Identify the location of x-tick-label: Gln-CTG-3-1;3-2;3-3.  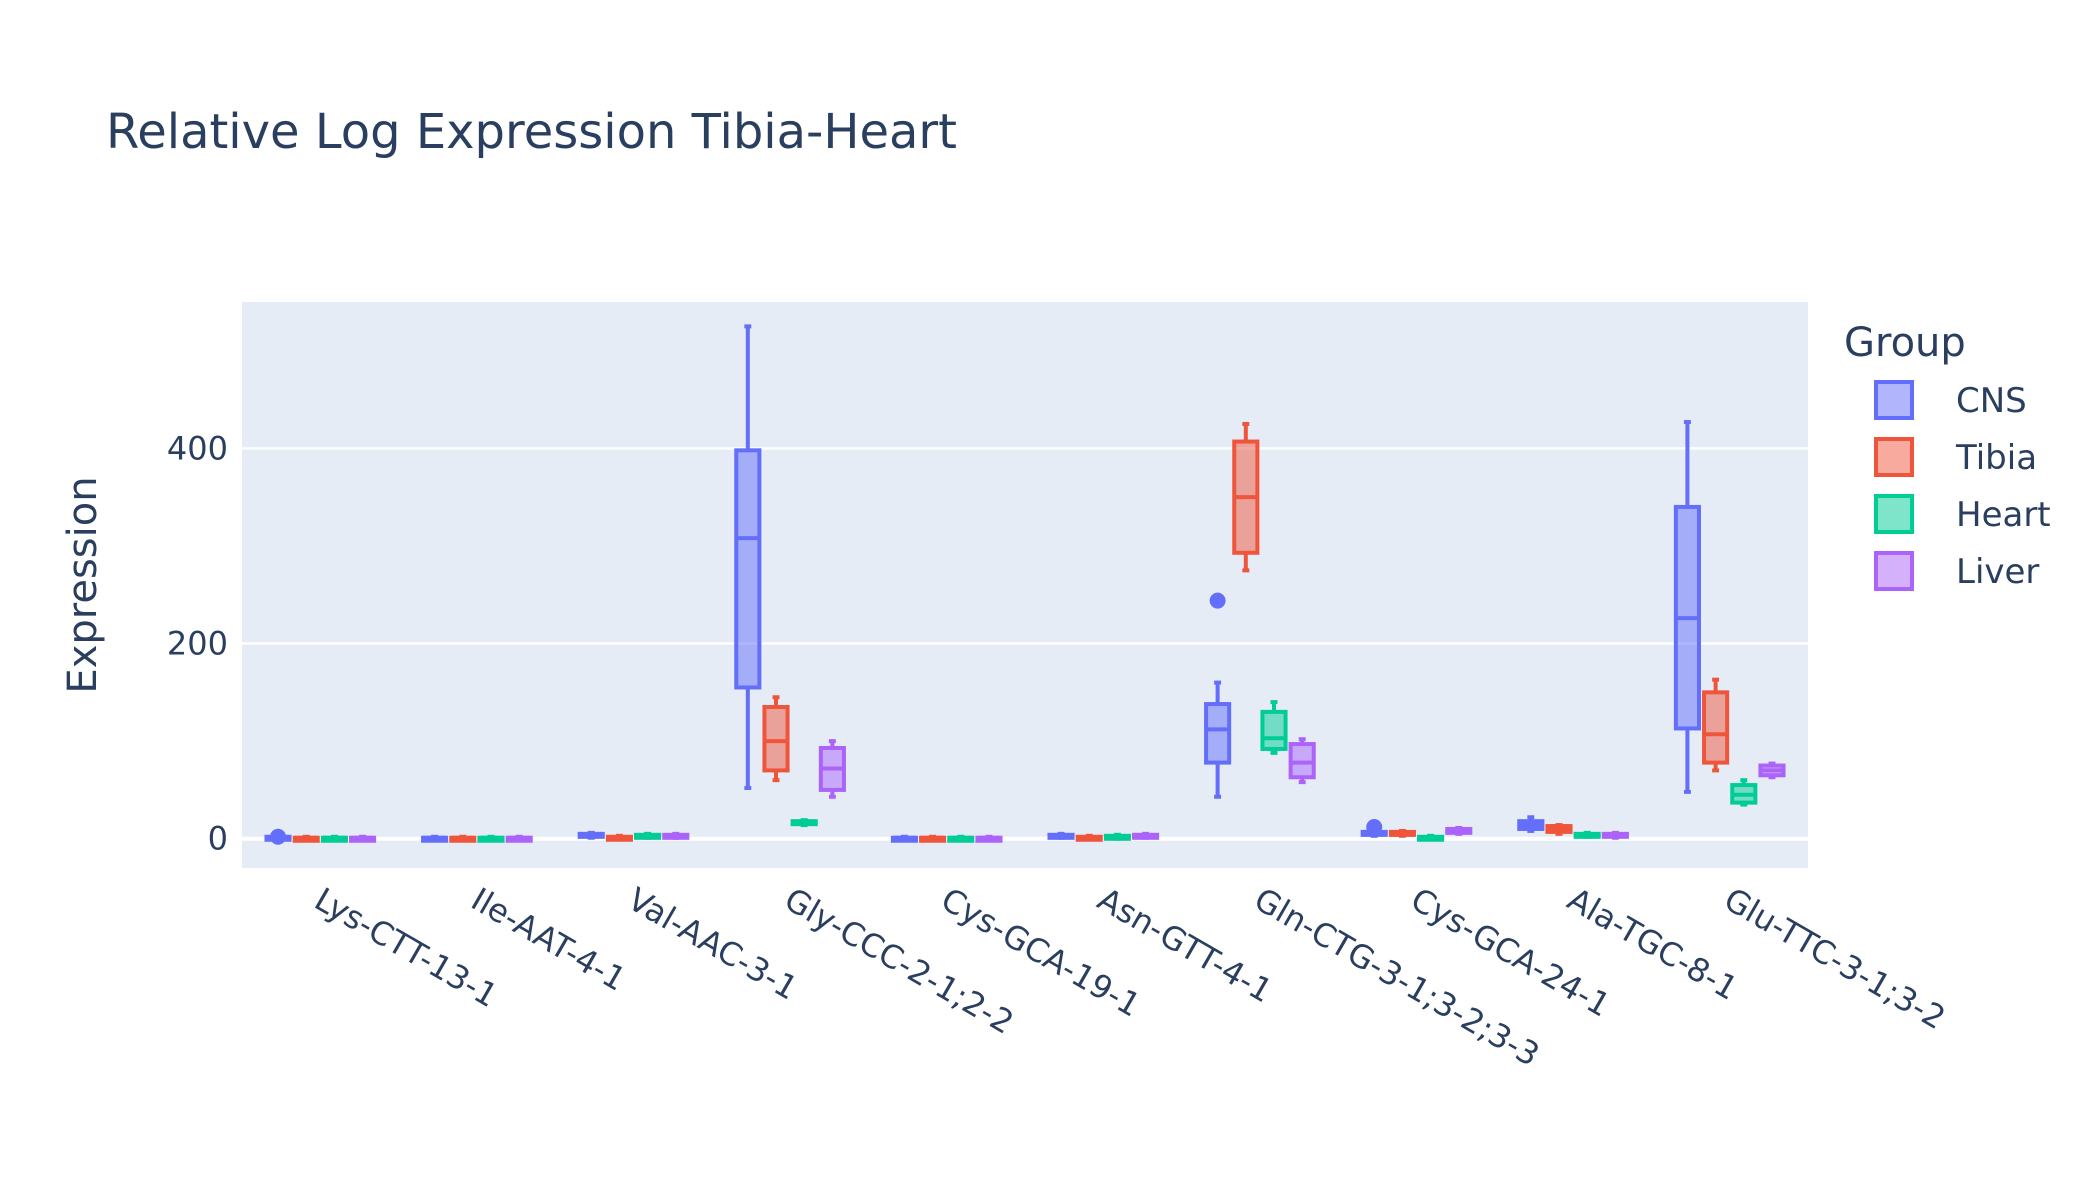
(1397, 977).